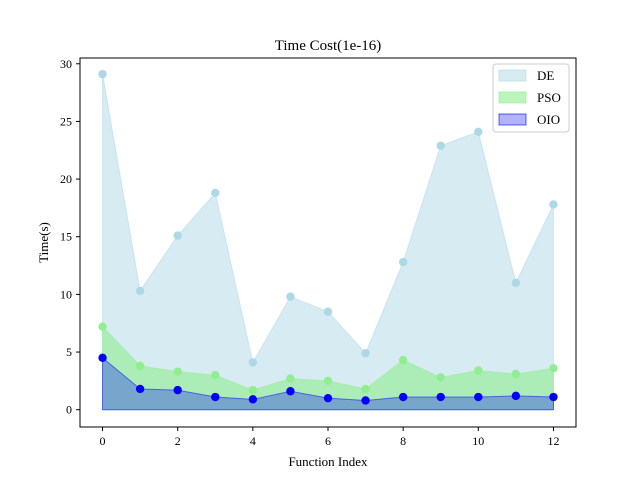 The image size is (640, 480). Describe the element at coordinates (328, 441) in the screenshot. I see `x-tick-label: 6` at that location.